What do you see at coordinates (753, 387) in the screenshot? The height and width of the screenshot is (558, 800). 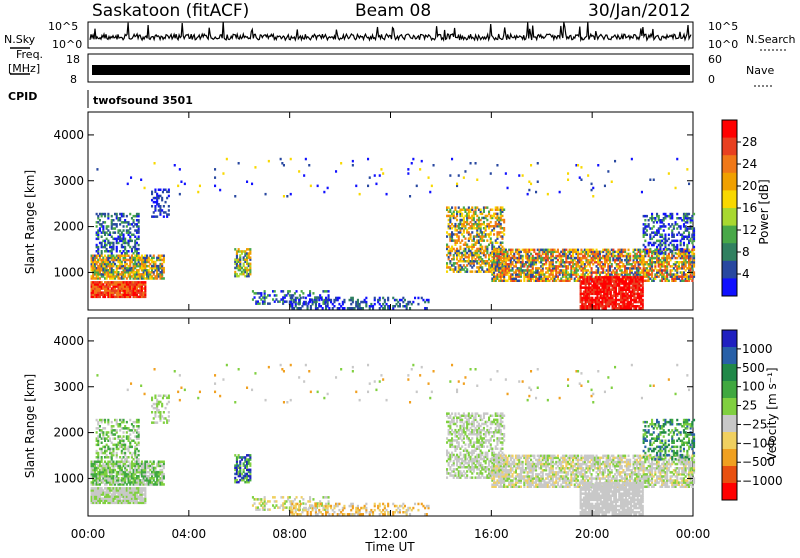 I see `velocity-colorbar-tick: 100` at bounding box center [753, 387].